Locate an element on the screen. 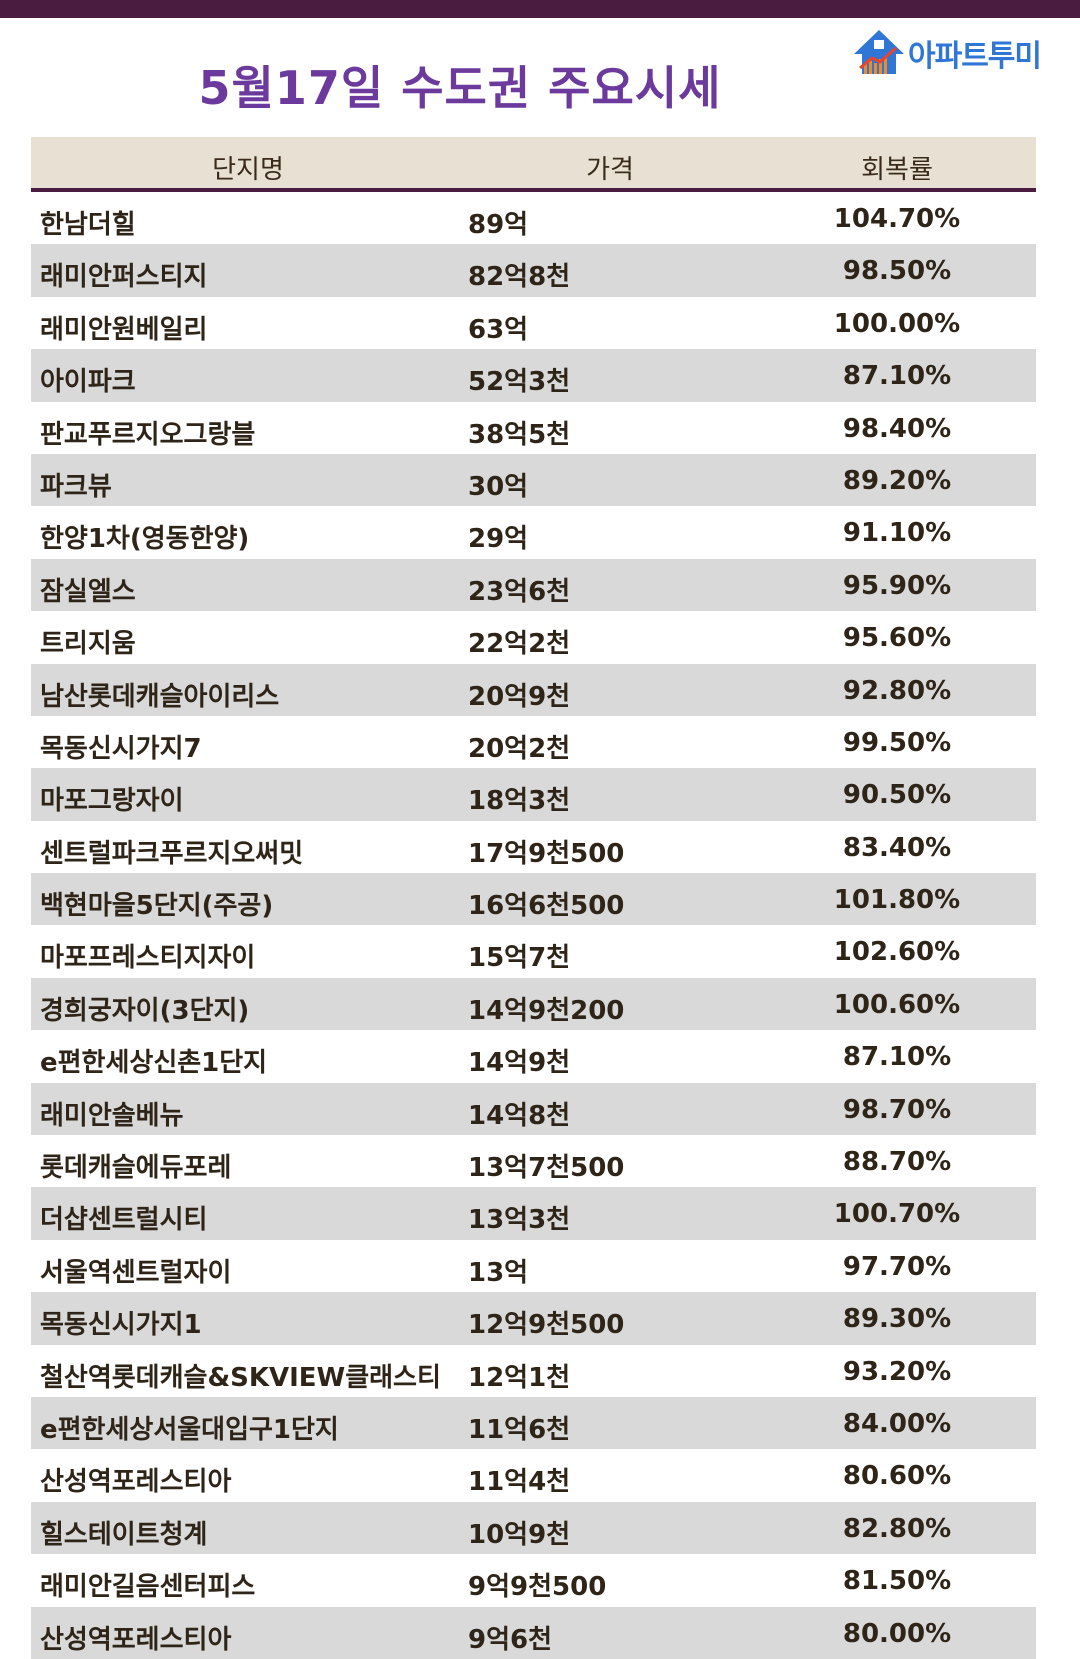 The width and height of the screenshot is (1080, 1659). table-row: e편한세상신촌1단지 14억9천 87.10% is located at coordinates (533, 1056).